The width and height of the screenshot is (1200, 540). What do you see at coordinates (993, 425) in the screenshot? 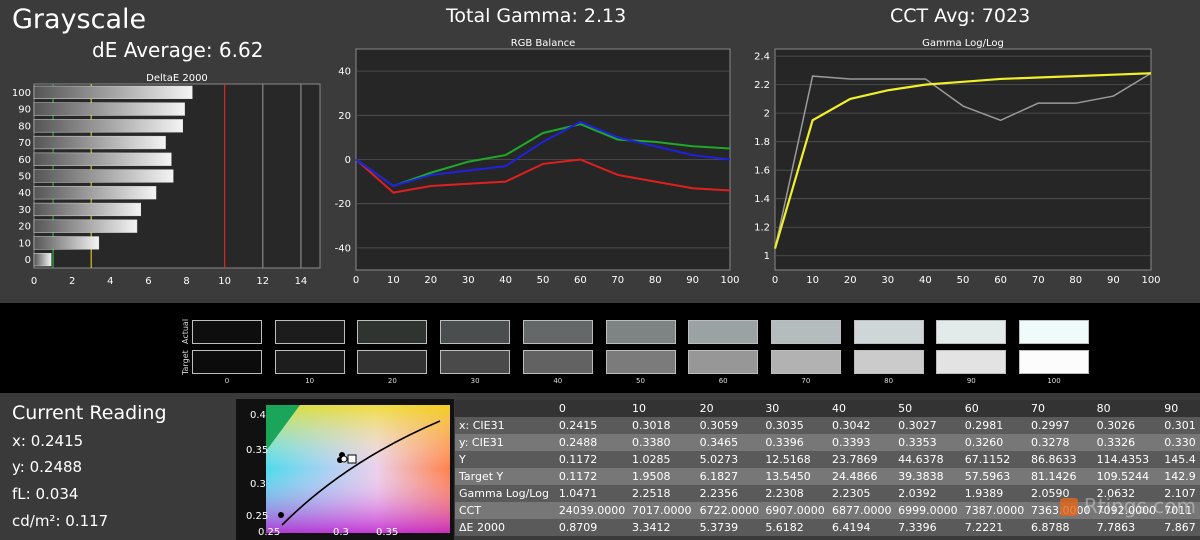
I see `table-cell: 0.2981` at bounding box center [993, 425].